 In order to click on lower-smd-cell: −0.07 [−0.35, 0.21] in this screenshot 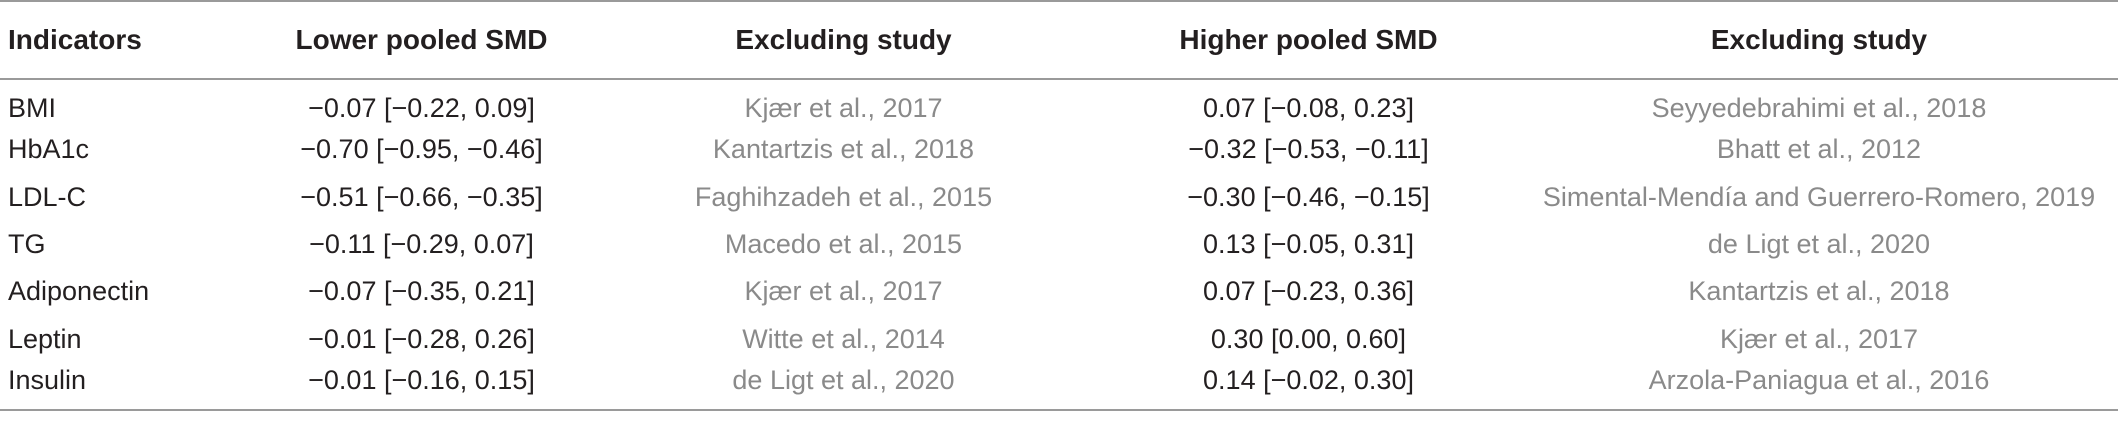, I will do `click(421, 291)`.